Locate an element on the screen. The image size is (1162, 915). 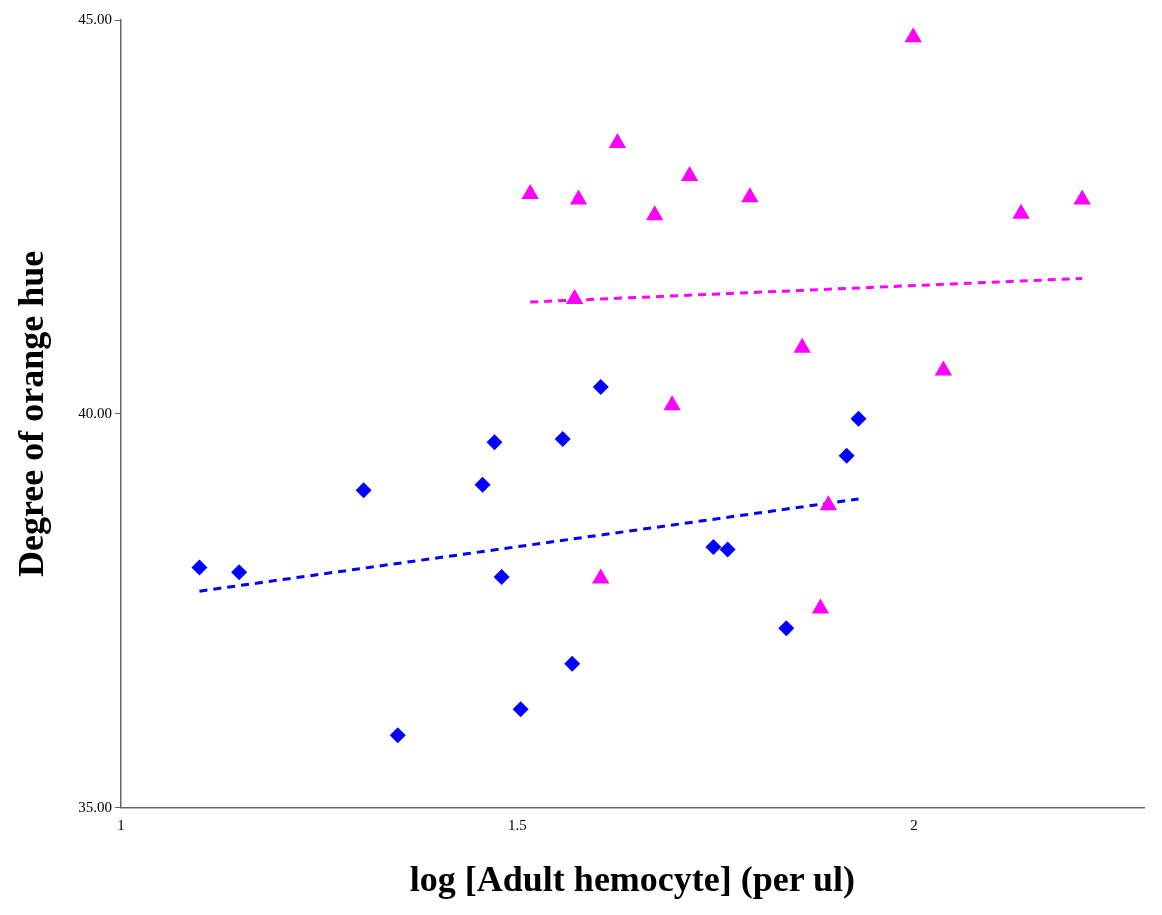
x-tick-label: 1 is located at coordinates (121, 824).